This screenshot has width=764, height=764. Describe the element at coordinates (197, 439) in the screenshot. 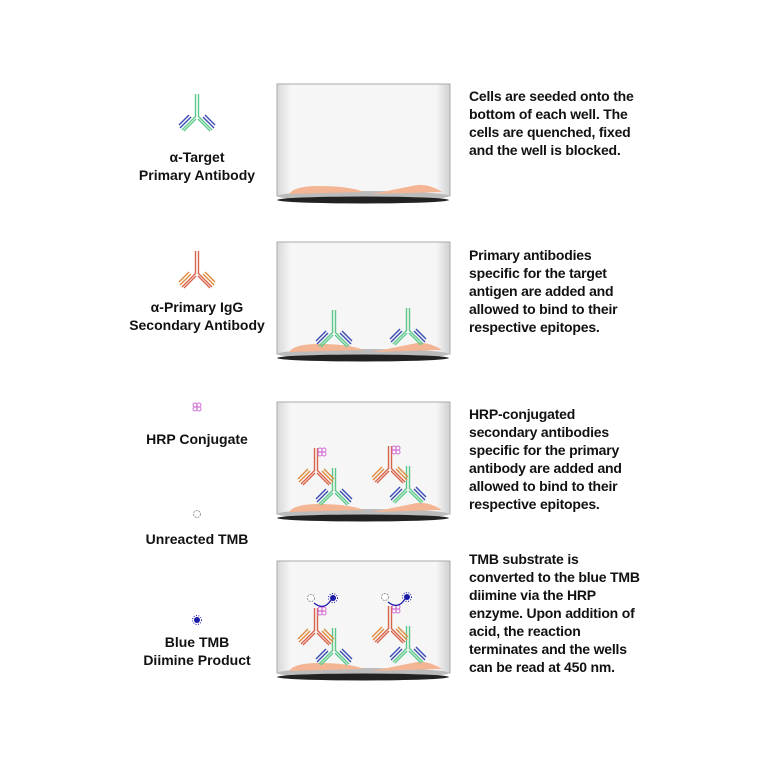

I see `hrp-conjugate-label: HRP Conjugate` at that location.